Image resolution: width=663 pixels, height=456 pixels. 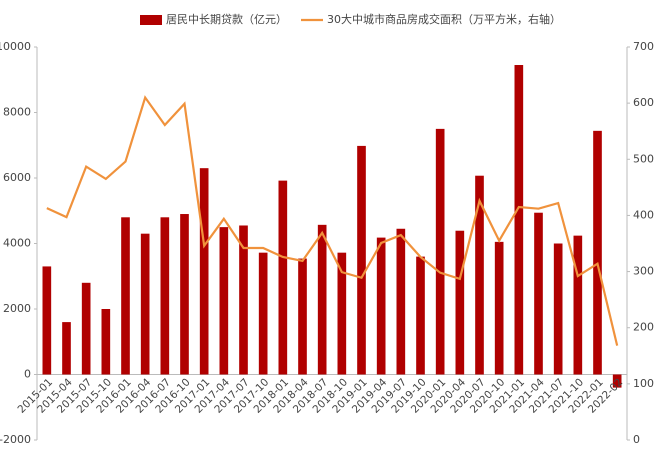 I want to click on y-tick-label: 4000, so click(x=17, y=243).